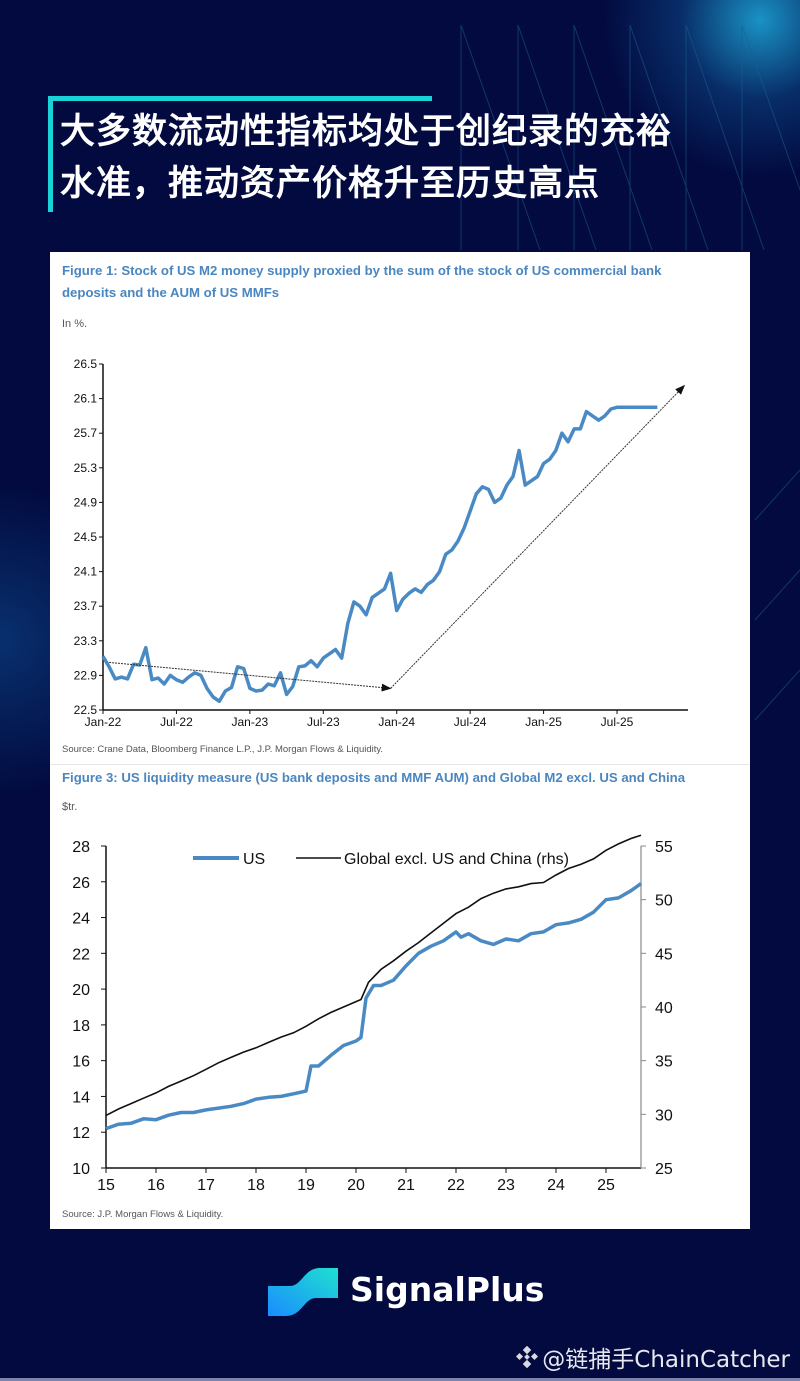  What do you see at coordinates (250, 722) in the screenshot?
I see `figure1-x-tick-label: Jan-23` at bounding box center [250, 722].